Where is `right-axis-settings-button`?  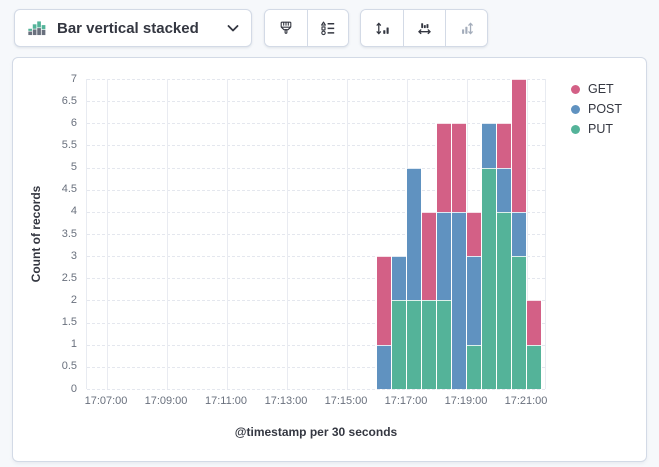 right-axis-settings-button is located at coordinates (466, 28).